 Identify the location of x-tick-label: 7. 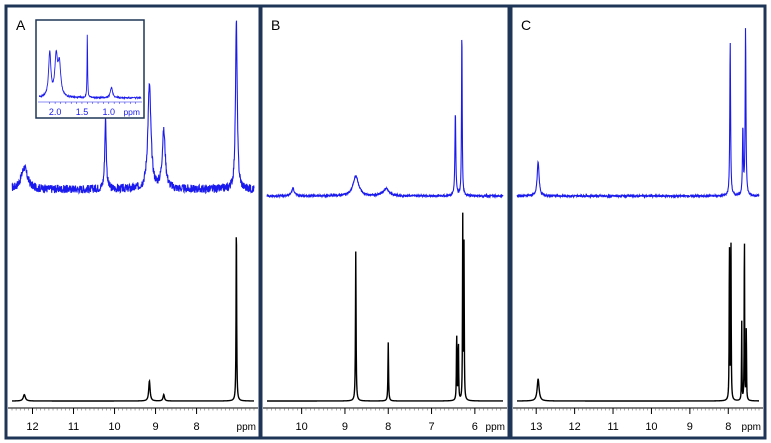
(431, 427).